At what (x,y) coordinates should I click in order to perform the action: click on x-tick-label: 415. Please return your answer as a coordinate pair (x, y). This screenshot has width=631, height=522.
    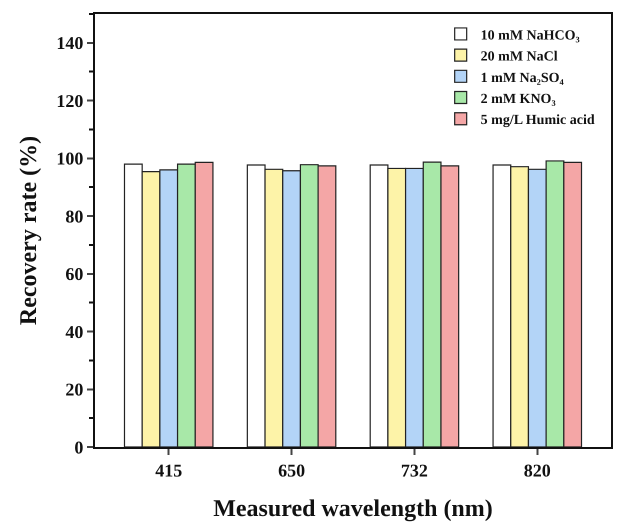
    Looking at the image, I should click on (168, 470).